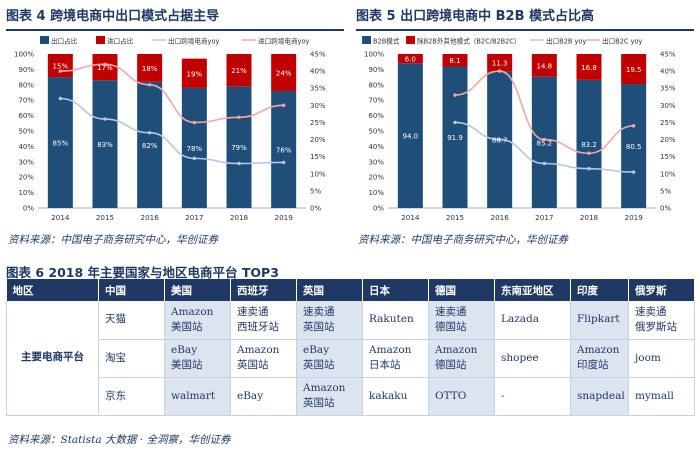 The image size is (700, 462). I want to click on fig5-data-label-B2B模式: 91.9, so click(455, 138).